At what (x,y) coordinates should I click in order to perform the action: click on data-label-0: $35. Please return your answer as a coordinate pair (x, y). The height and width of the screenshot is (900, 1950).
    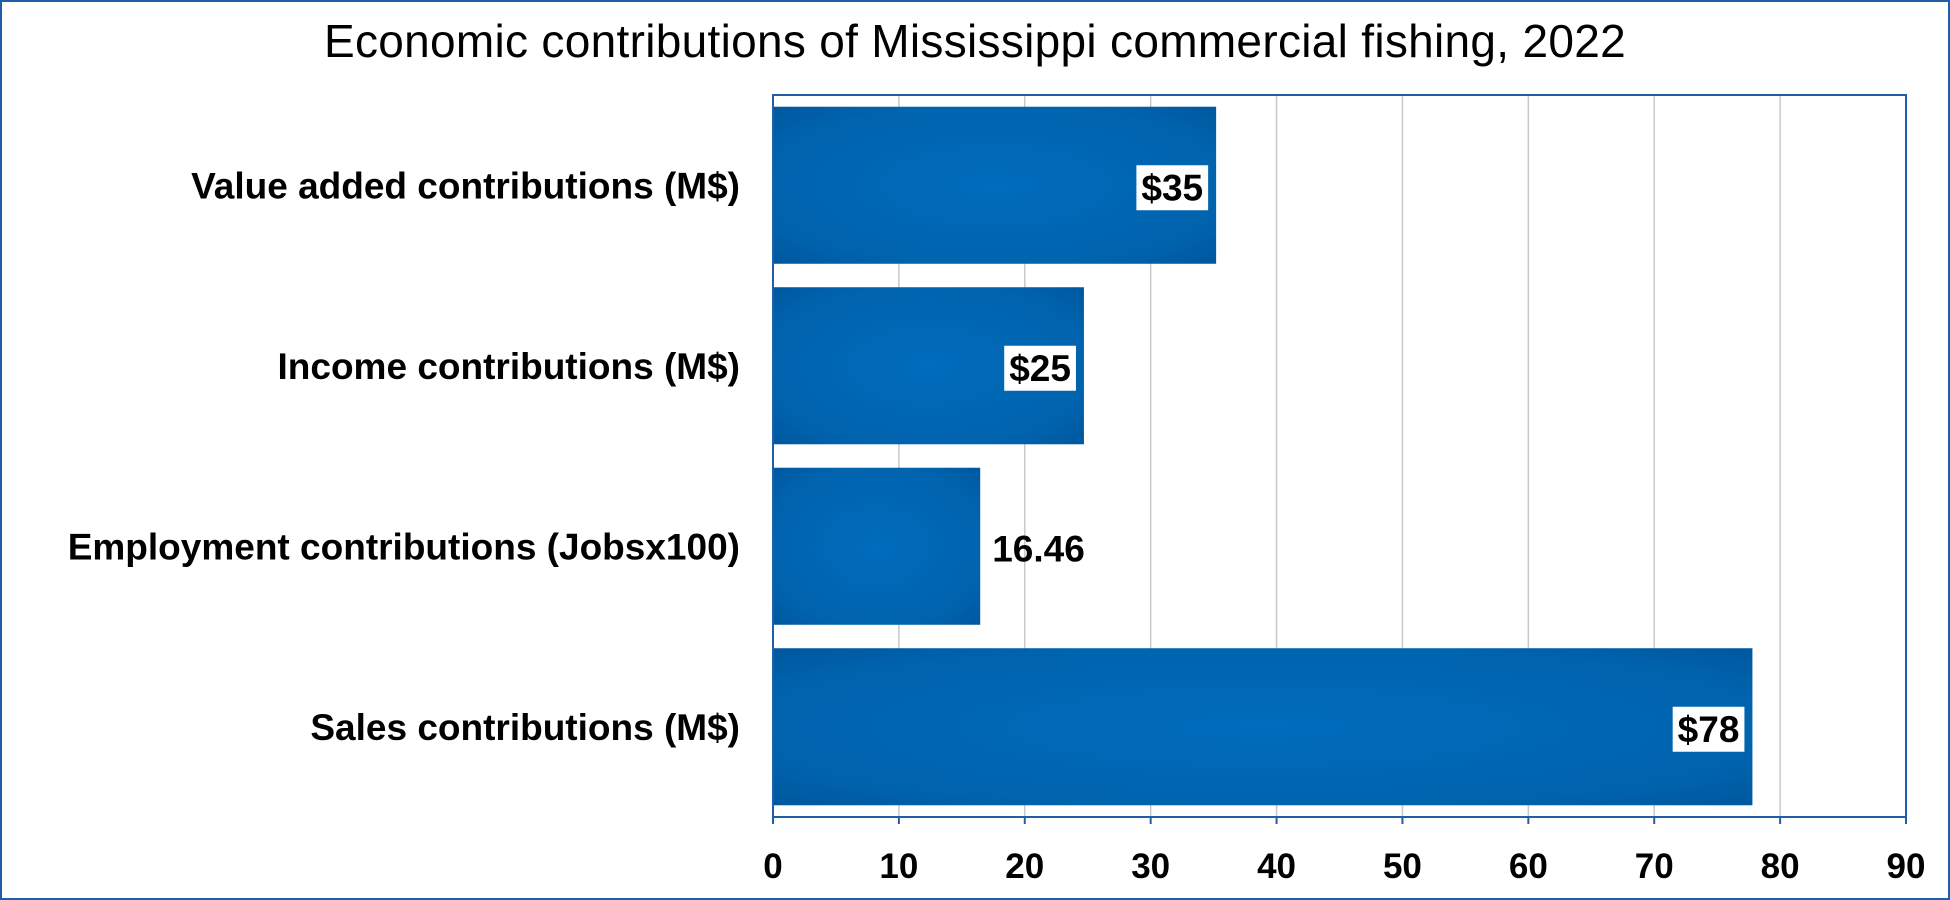
    Looking at the image, I should click on (1172, 187).